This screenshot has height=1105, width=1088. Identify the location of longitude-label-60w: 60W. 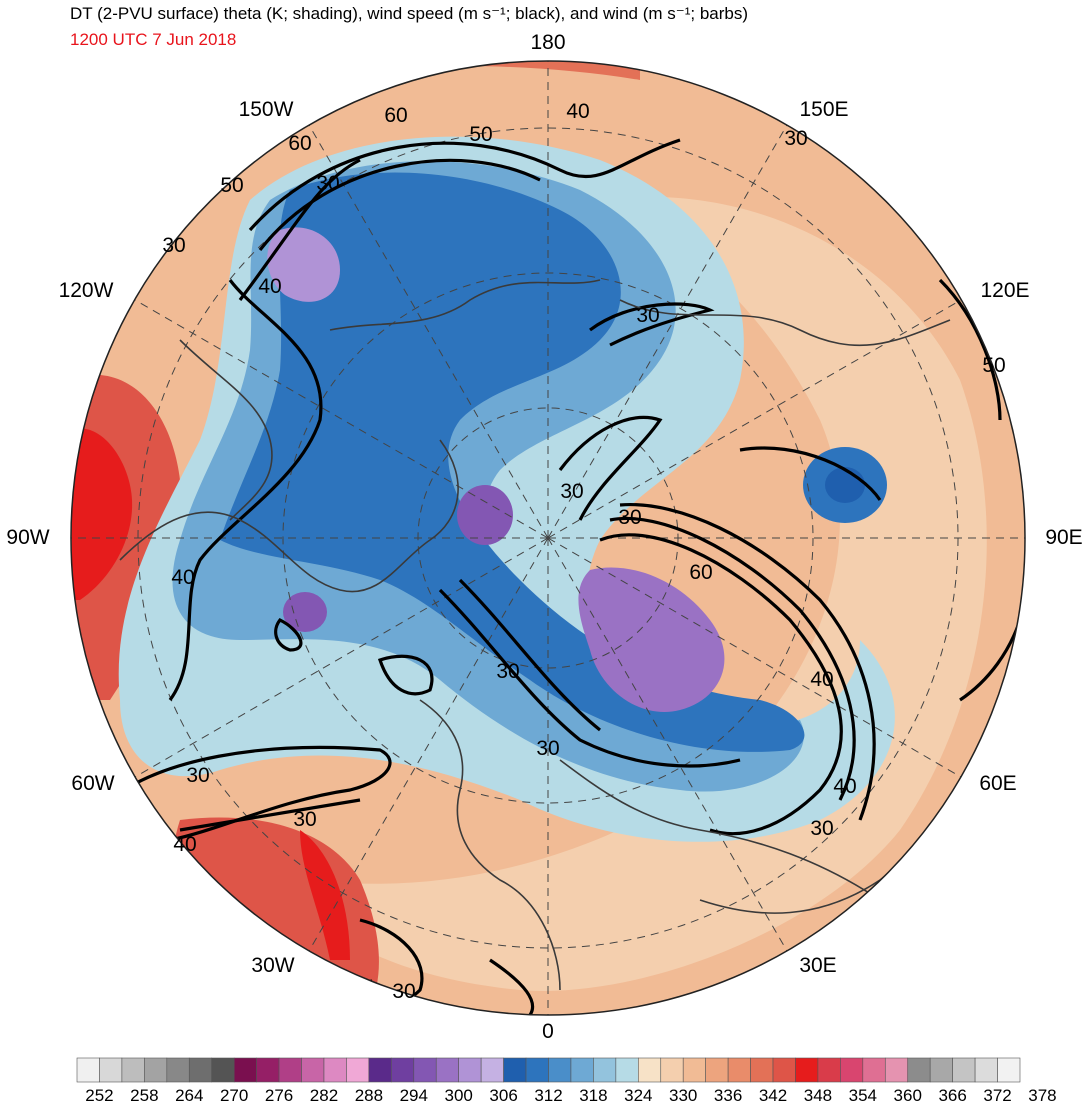
(93, 783).